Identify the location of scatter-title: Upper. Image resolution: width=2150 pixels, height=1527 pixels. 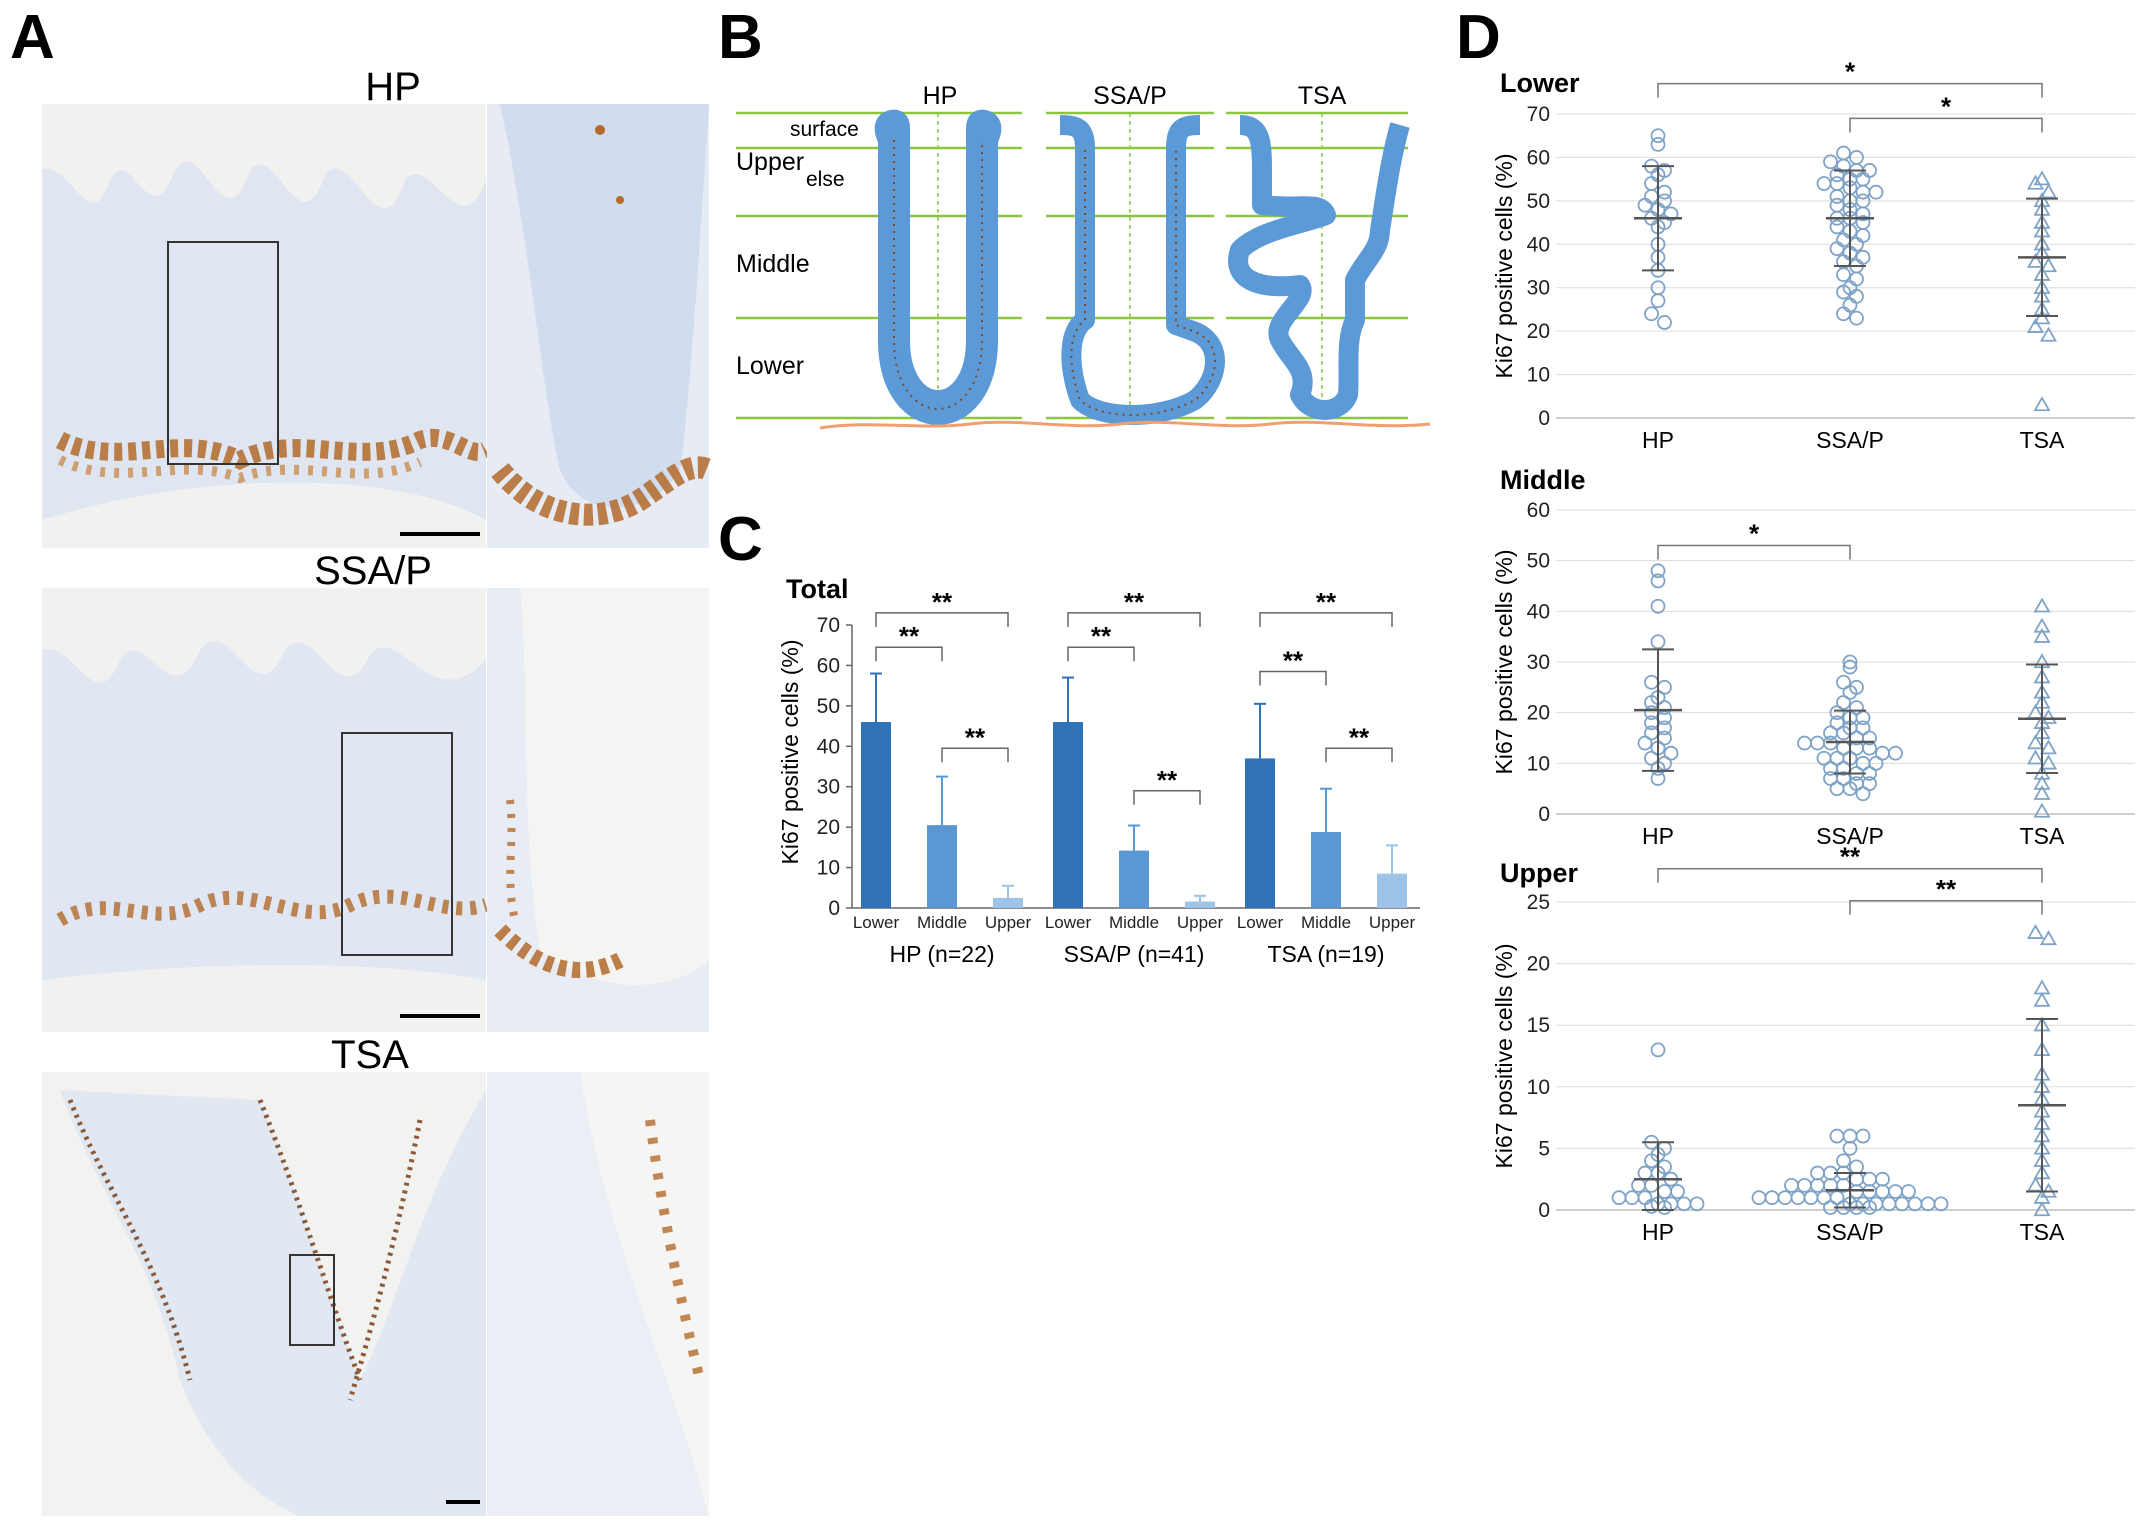
(1539, 873).